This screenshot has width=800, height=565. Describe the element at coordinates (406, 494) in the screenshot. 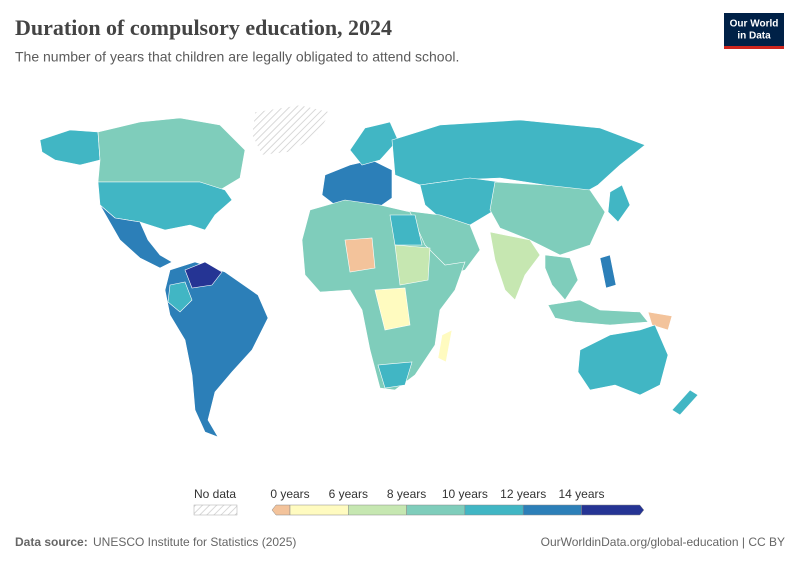

I see `legend-label: 8 years` at that location.